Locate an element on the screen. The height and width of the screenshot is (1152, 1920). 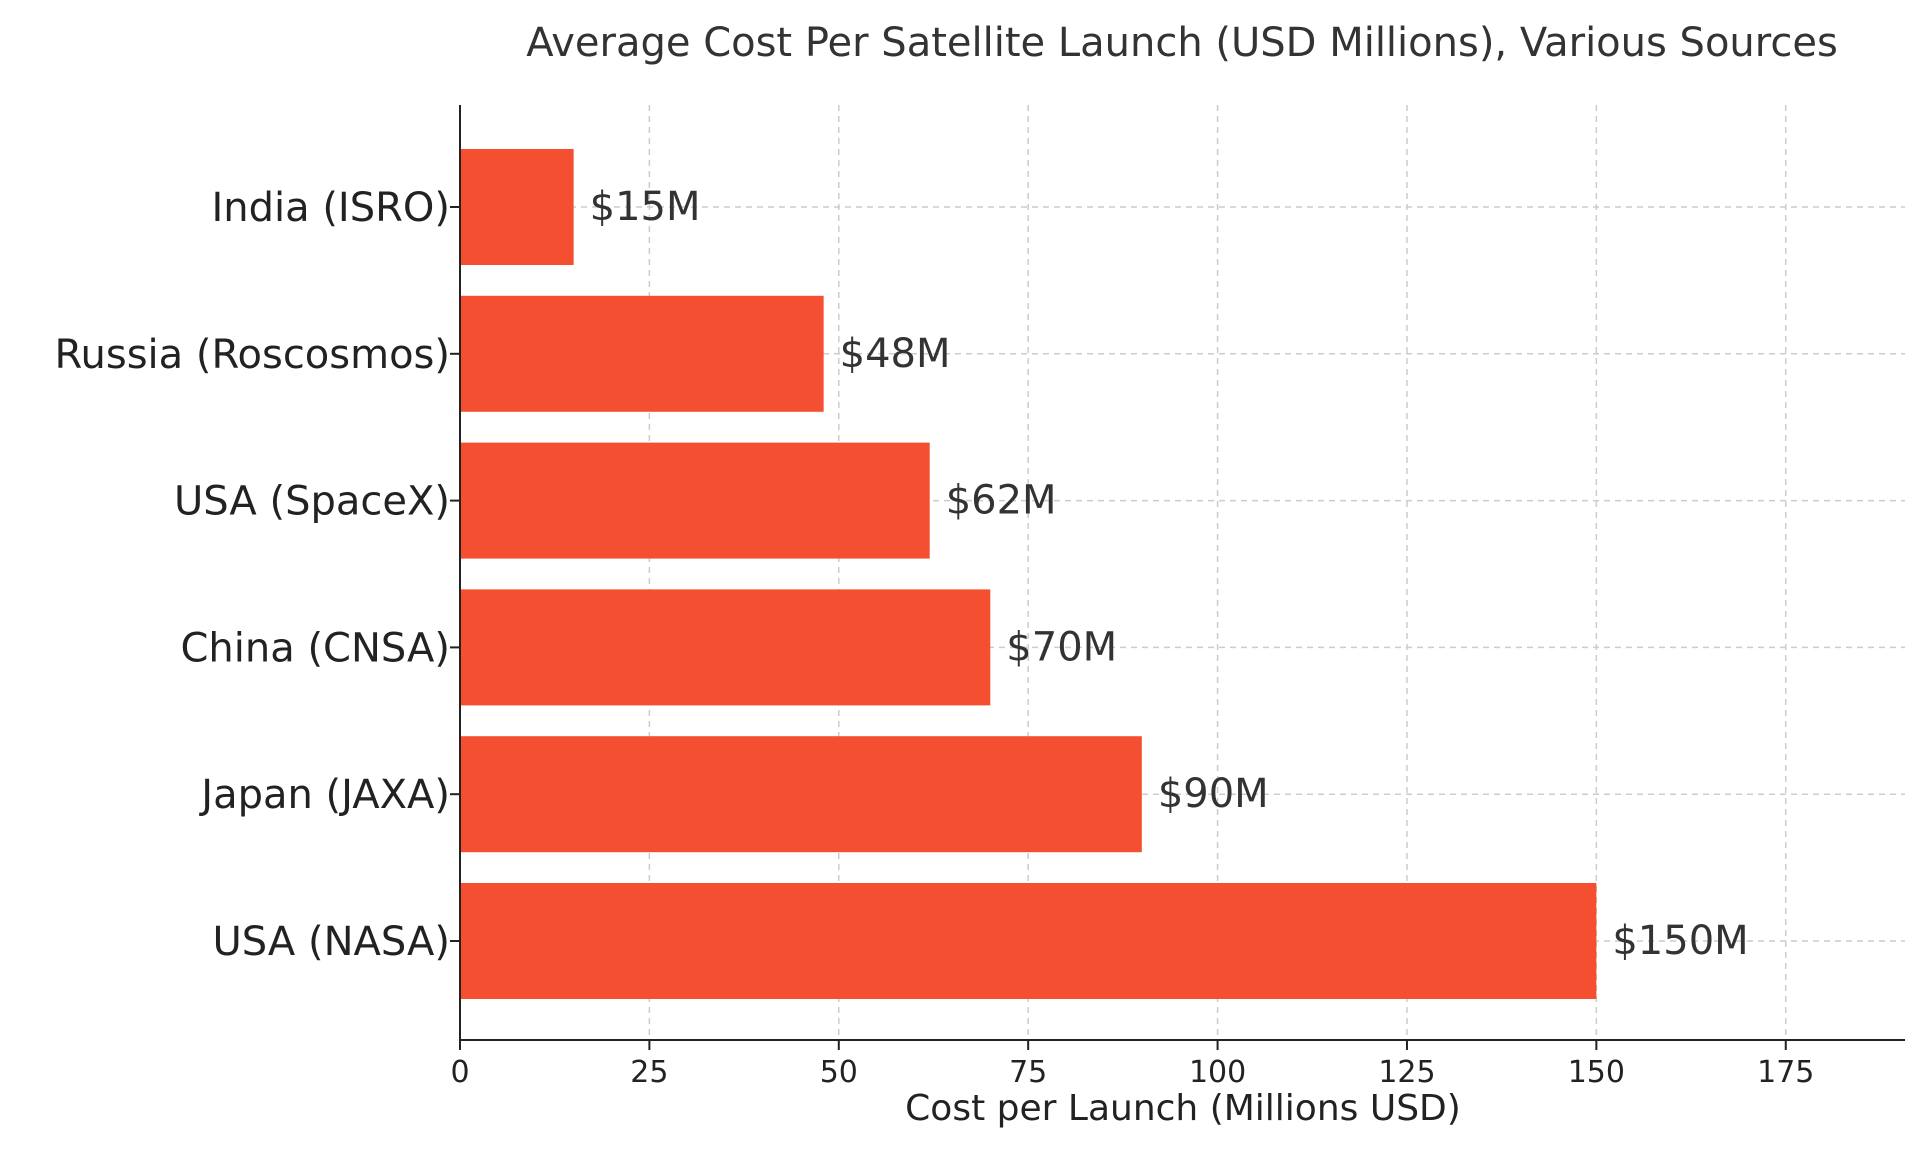
x-axis-label: Cost per Launch (Millions USD) is located at coordinates (1183, 1108).